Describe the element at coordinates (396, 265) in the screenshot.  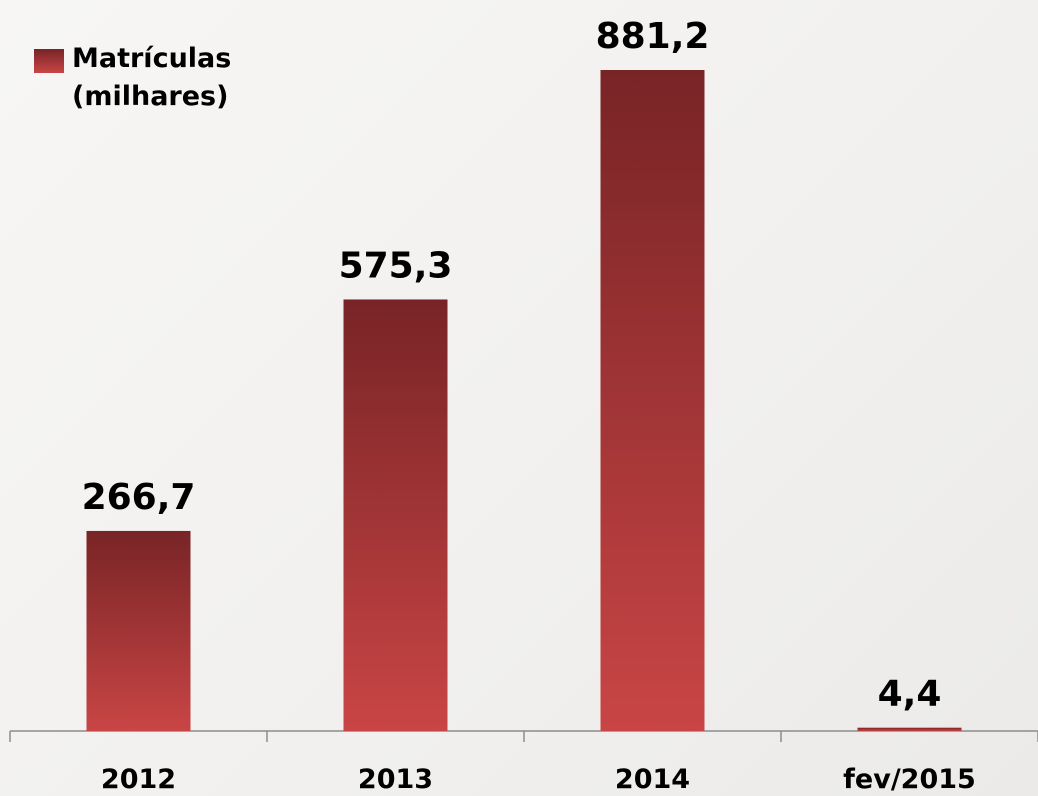
I see `value-label: 575,3` at that location.